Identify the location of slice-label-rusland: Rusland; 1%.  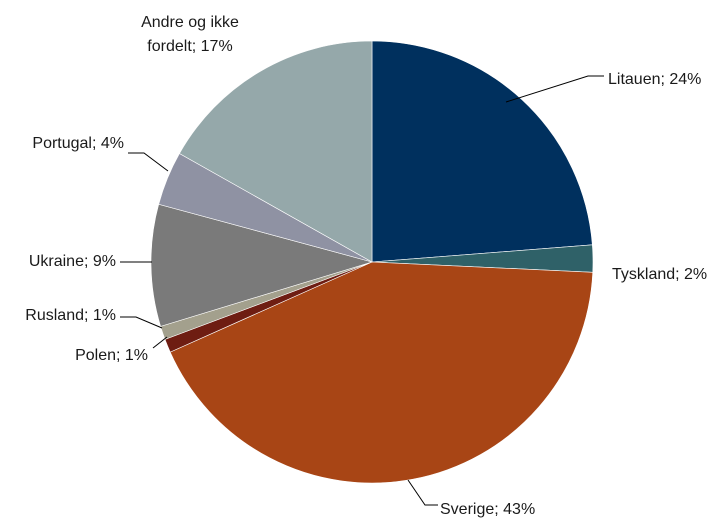
(70, 315).